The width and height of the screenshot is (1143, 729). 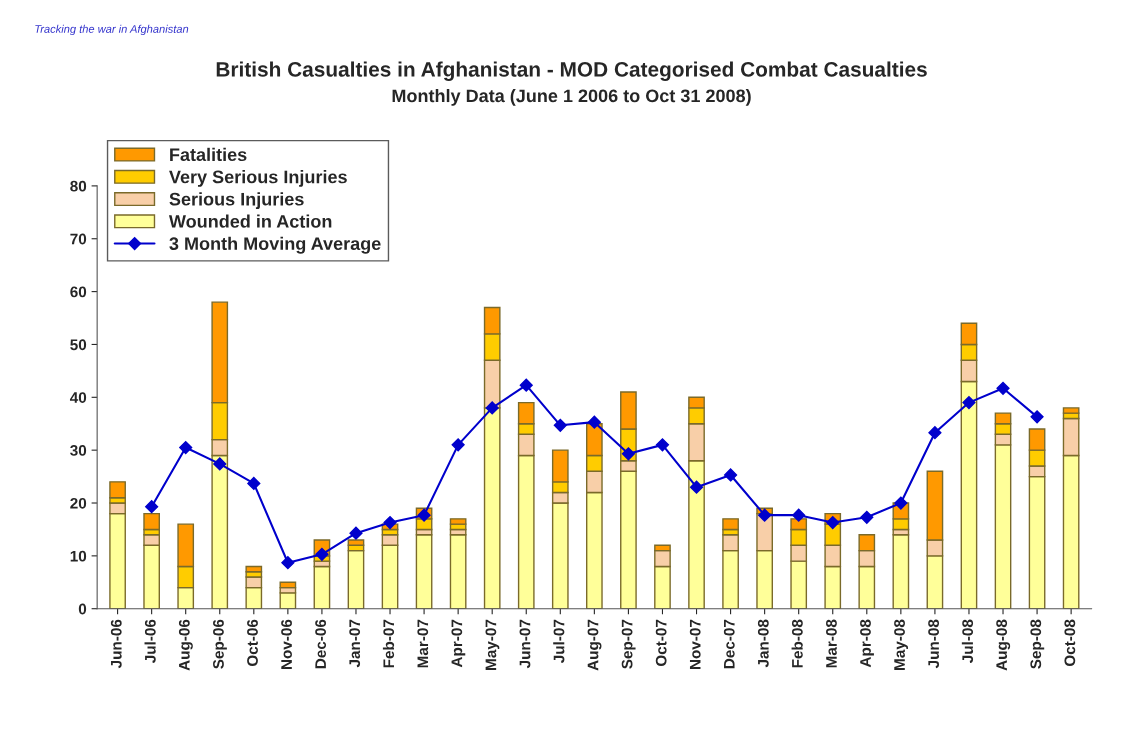 What do you see at coordinates (275, 245) in the screenshot?
I see `legend-label: 3 Month Moving Average` at bounding box center [275, 245].